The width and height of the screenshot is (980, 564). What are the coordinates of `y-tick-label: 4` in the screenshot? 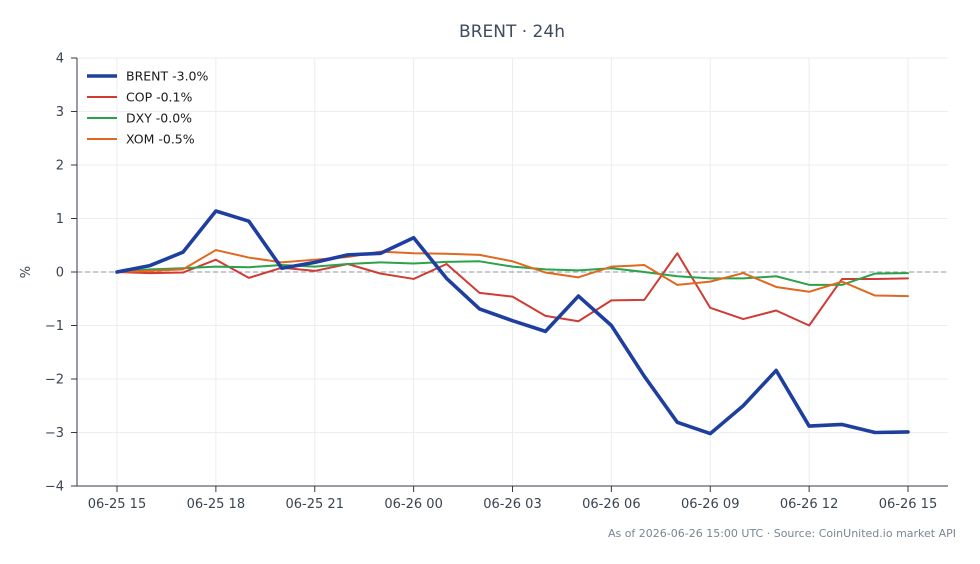 It's located at (60, 59).